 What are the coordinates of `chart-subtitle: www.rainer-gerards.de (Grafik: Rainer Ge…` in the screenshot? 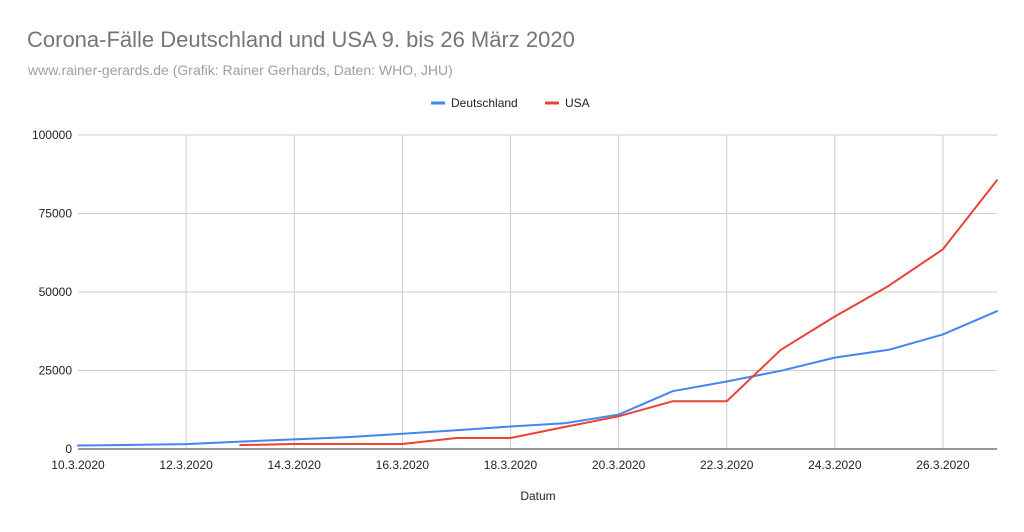 It's located at (240, 70).